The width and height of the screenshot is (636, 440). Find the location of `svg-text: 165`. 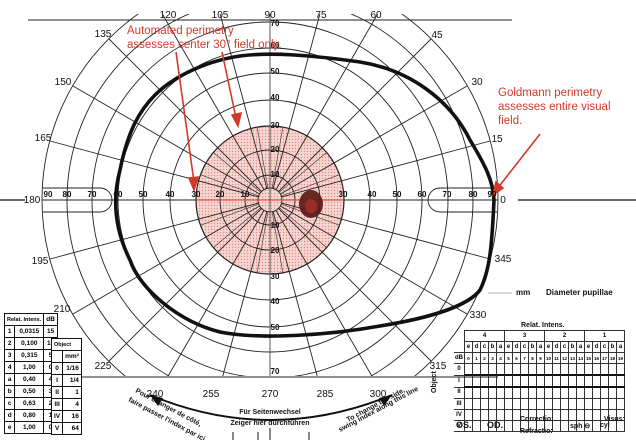

svg-text: 165 is located at coordinates (43, 138).